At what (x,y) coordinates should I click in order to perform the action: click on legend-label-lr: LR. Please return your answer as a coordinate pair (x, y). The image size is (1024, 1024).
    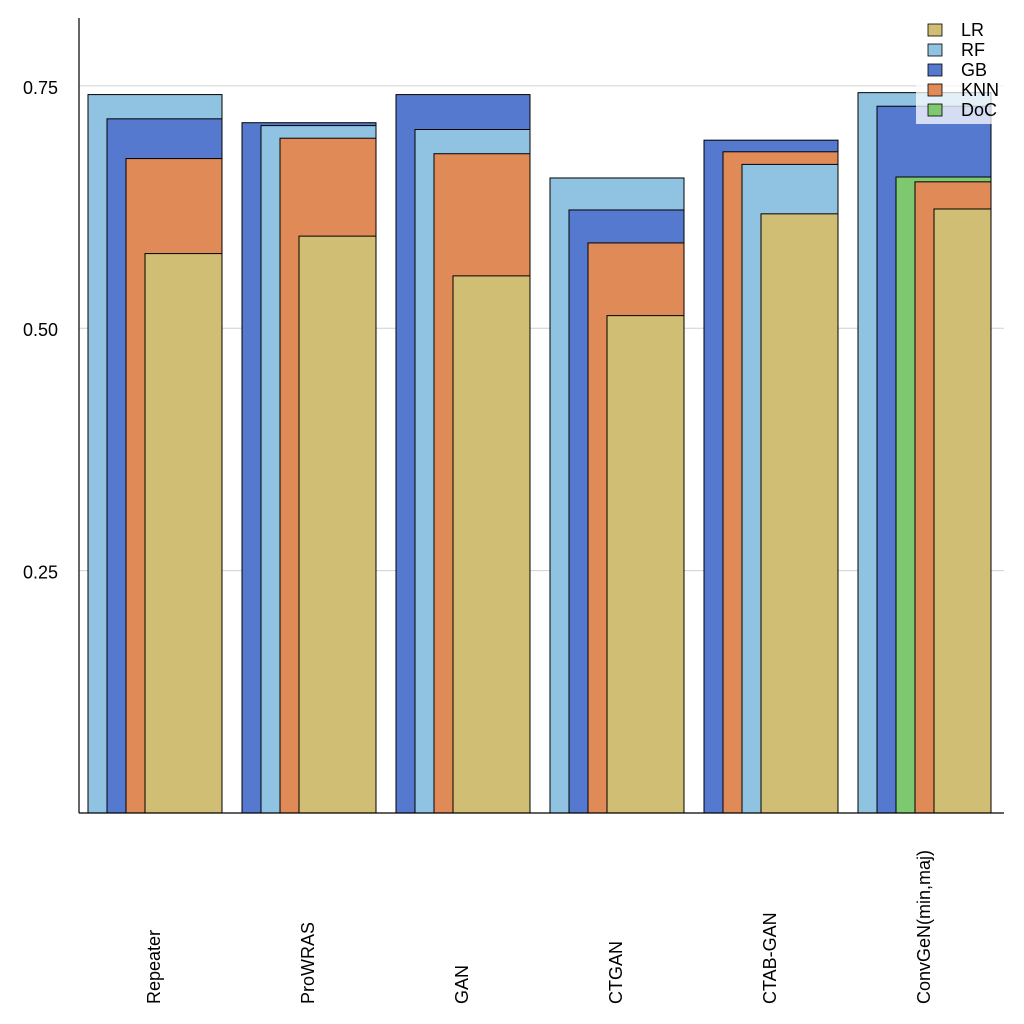
    Looking at the image, I should click on (972, 30).